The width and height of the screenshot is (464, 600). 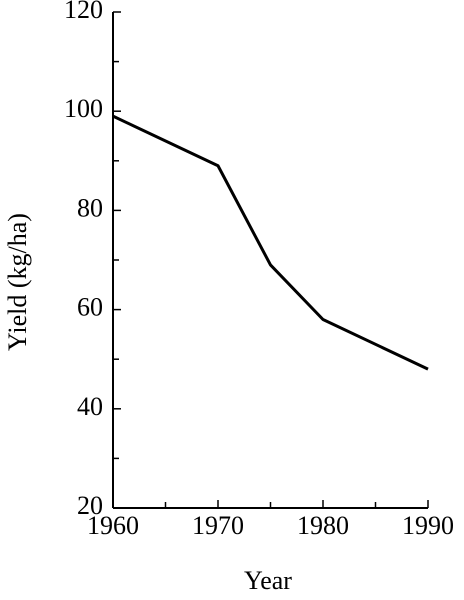 I want to click on y-tick-label: 100, so click(x=83, y=108).